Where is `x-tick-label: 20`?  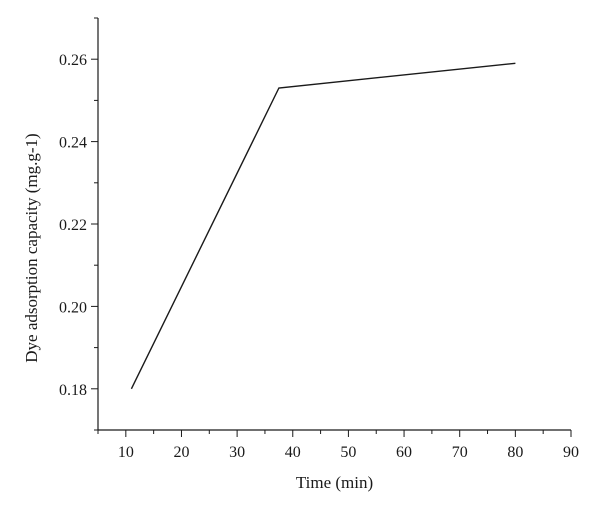 x-tick-label: 20 is located at coordinates (181, 452).